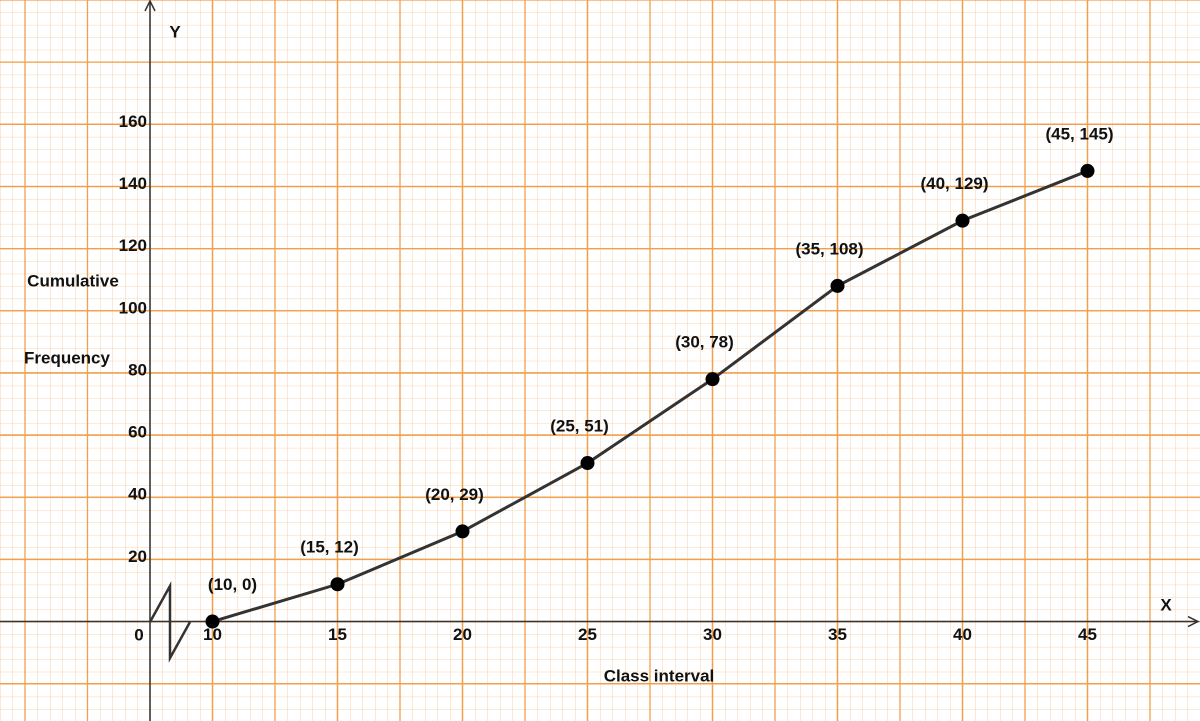 The height and width of the screenshot is (721, 1200). I want to click on x-axis-letter: X, so click(1166, 604).